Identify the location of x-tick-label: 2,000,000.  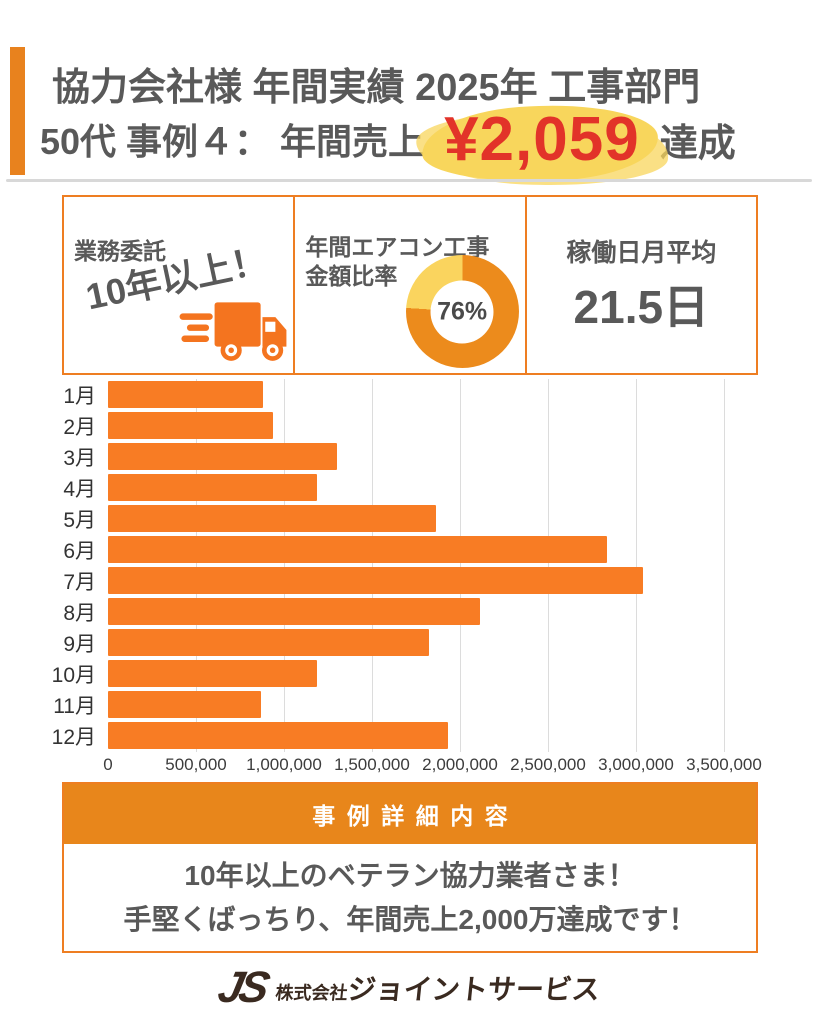
(460, 764).